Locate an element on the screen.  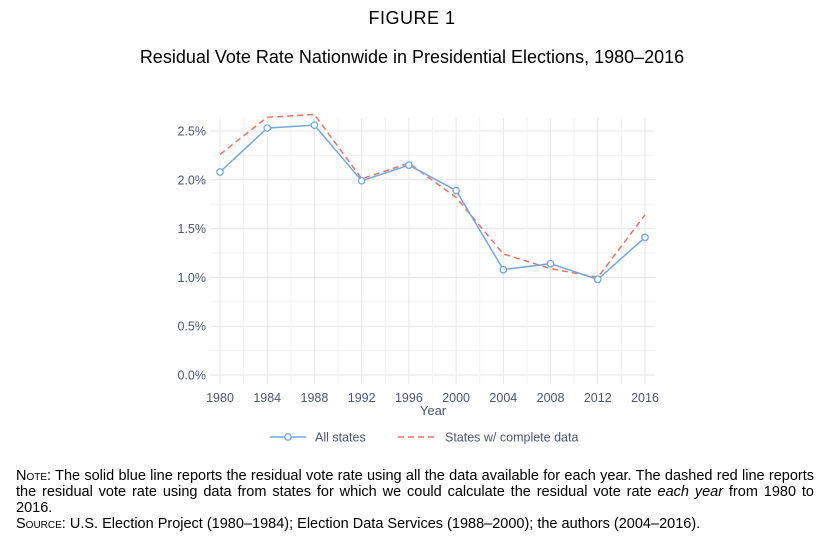
x-tick-label: 2008 is located at coordinates (551, 398).